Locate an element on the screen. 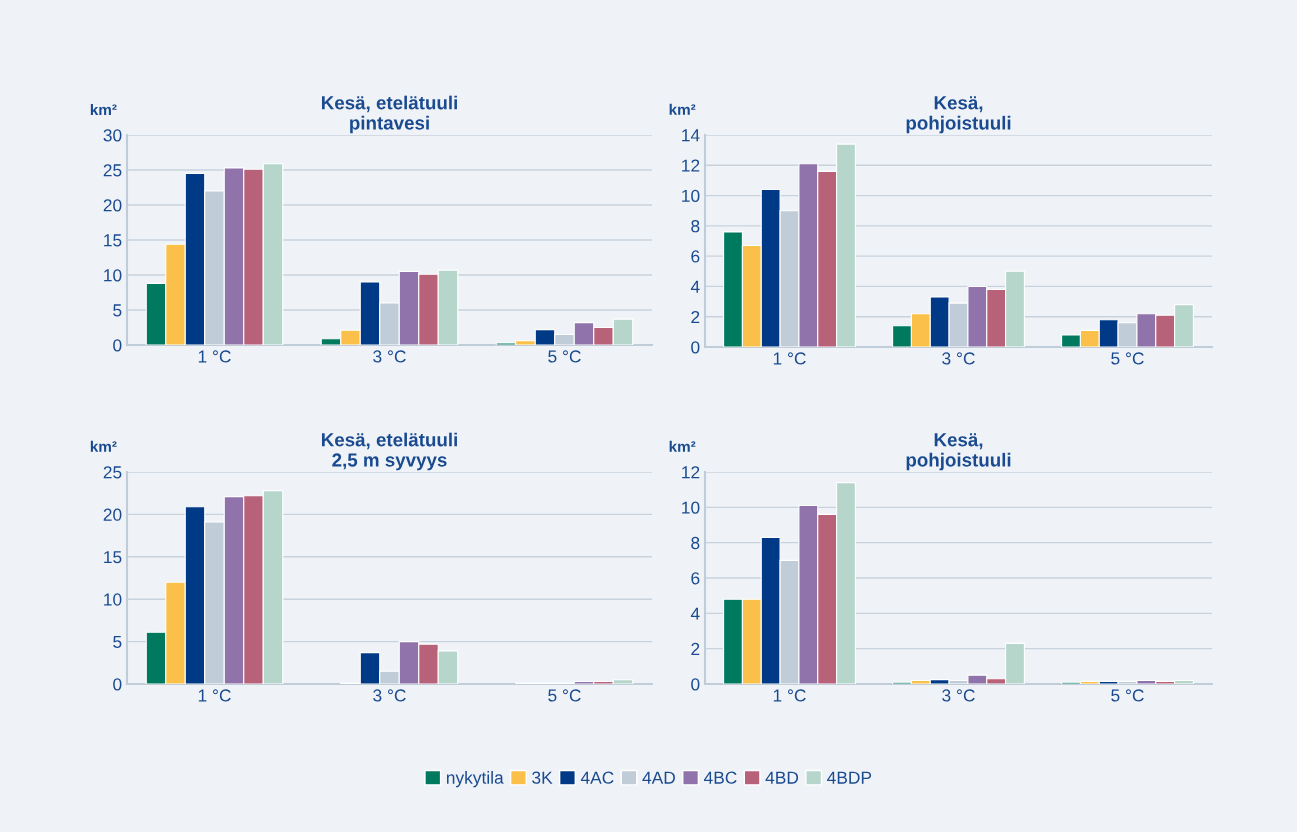 This screenshot has height=832, width=1297. chart-title: Kesä, etelätuuli 2,5 m syvyys is located at coordinates (389, 451).